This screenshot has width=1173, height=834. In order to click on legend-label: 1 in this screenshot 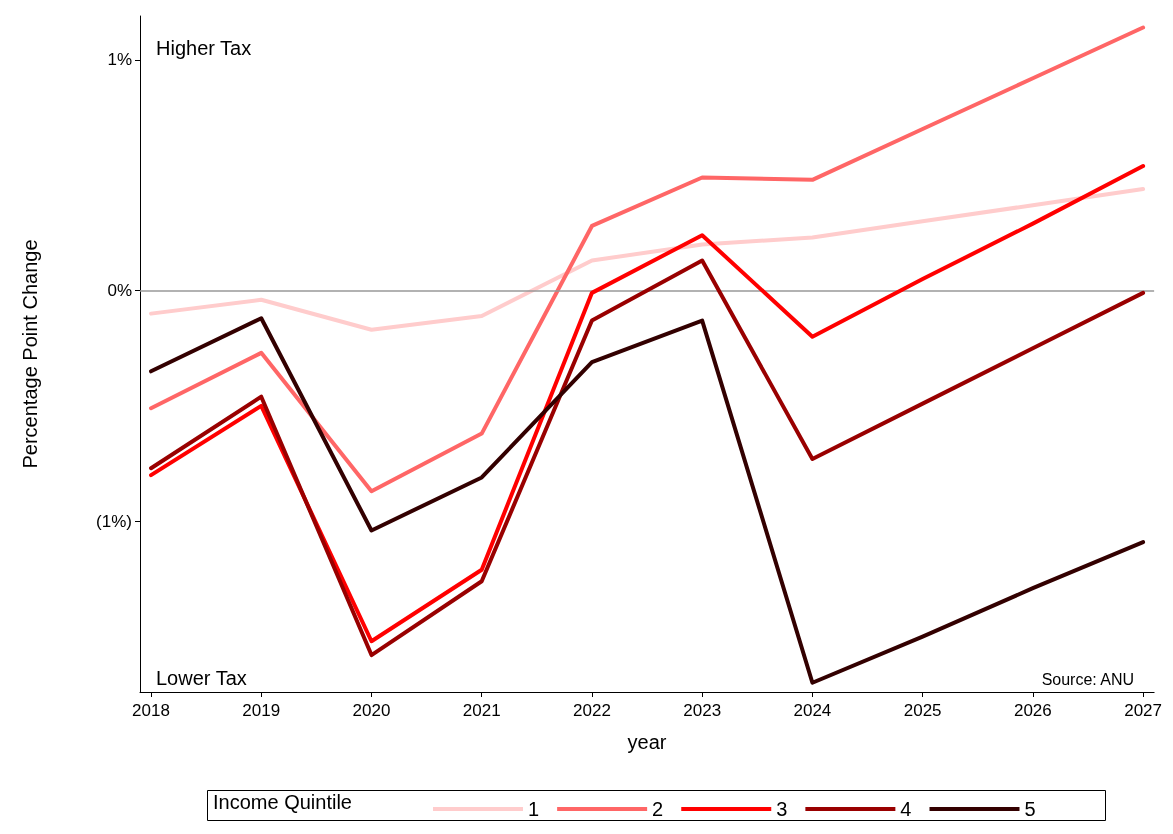, I will do `click(534, 809)`.